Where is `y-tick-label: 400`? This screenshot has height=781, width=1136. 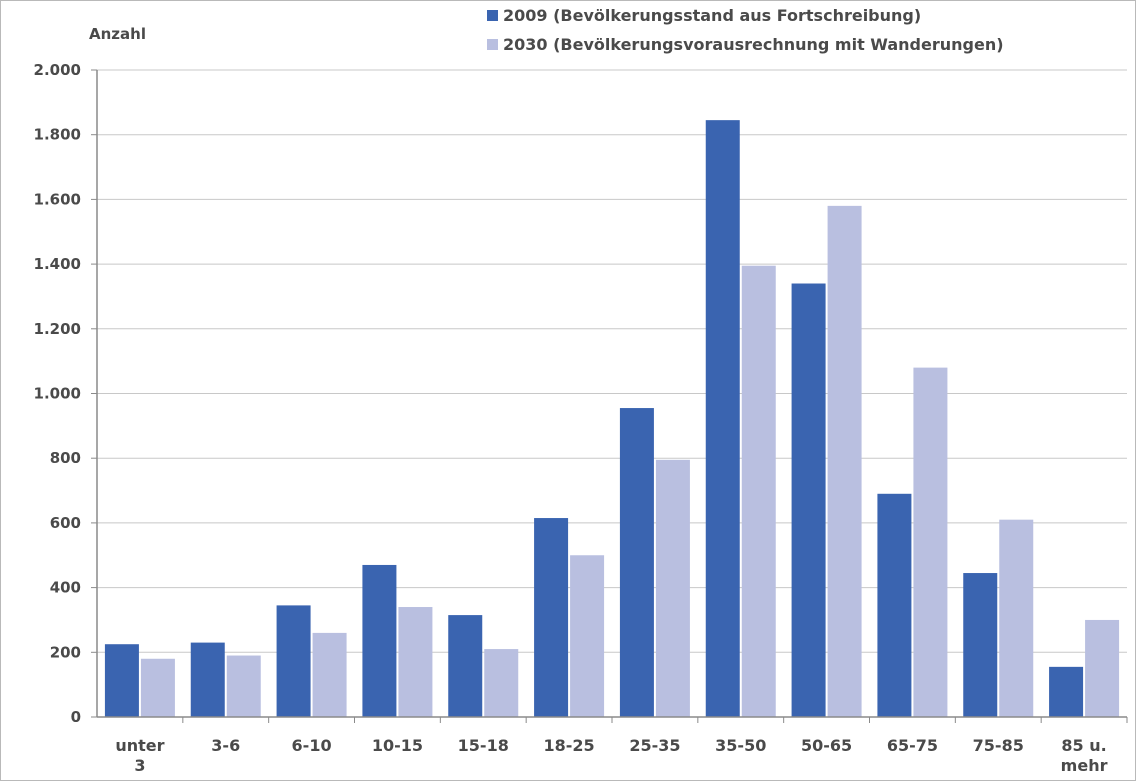 y-tick-label: 400 is located at coordinates (65, 588).